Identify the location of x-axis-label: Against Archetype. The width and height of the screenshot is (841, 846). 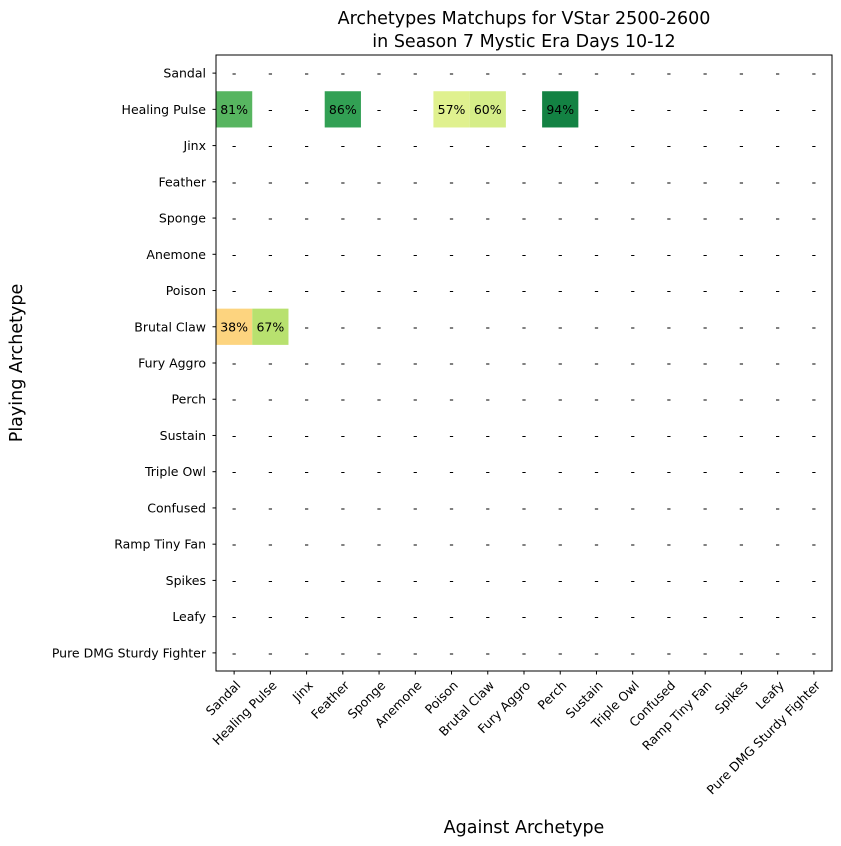
(524, 828).